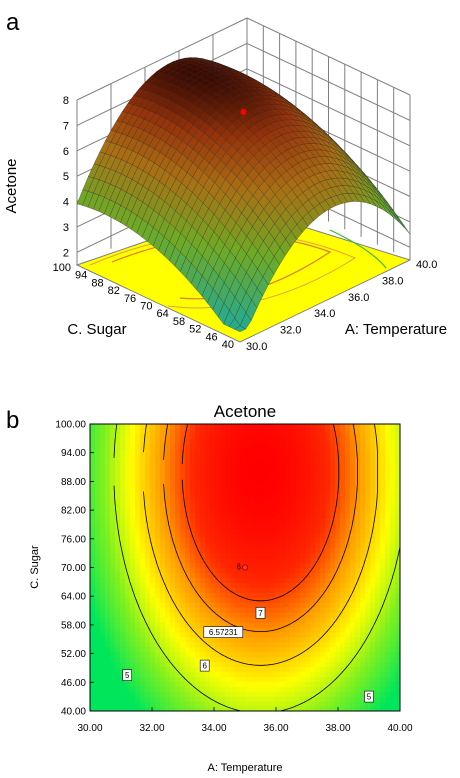 The image size is (460, 778). Describe the element at coordinates (35, 567) in the screenshot. I see `y-axis-label-b: C. Sugar` at that location.